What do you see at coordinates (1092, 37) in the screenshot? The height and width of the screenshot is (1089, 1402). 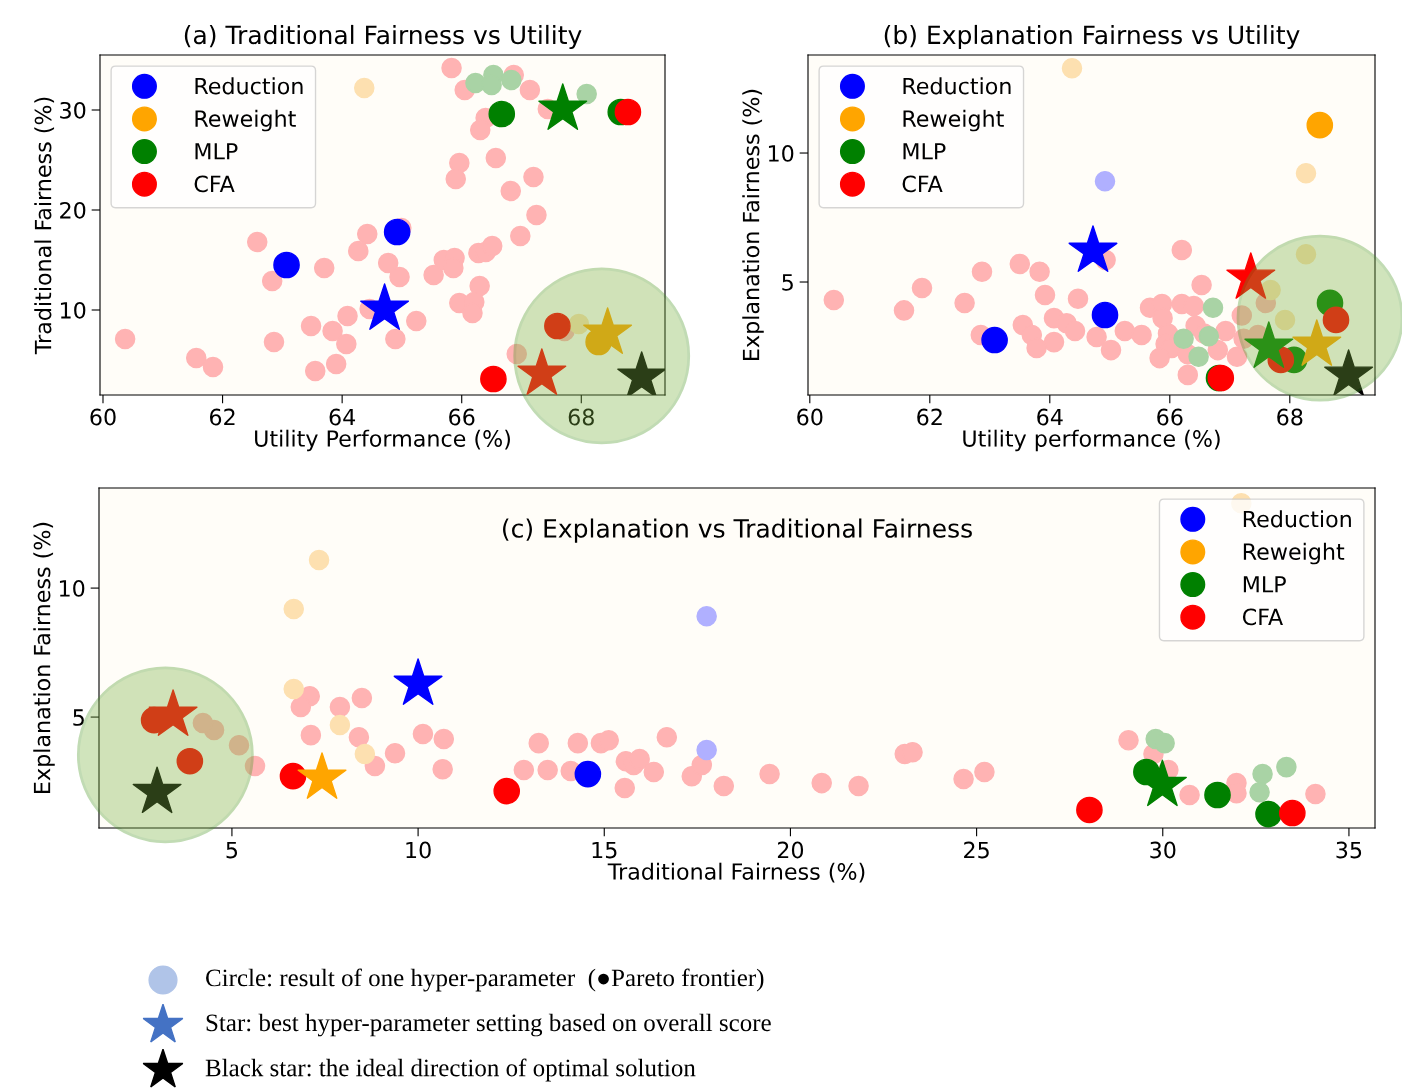 I see `chart-title: (b) Explanation Fairness vs Utility` at bounding box center [1092, 37].